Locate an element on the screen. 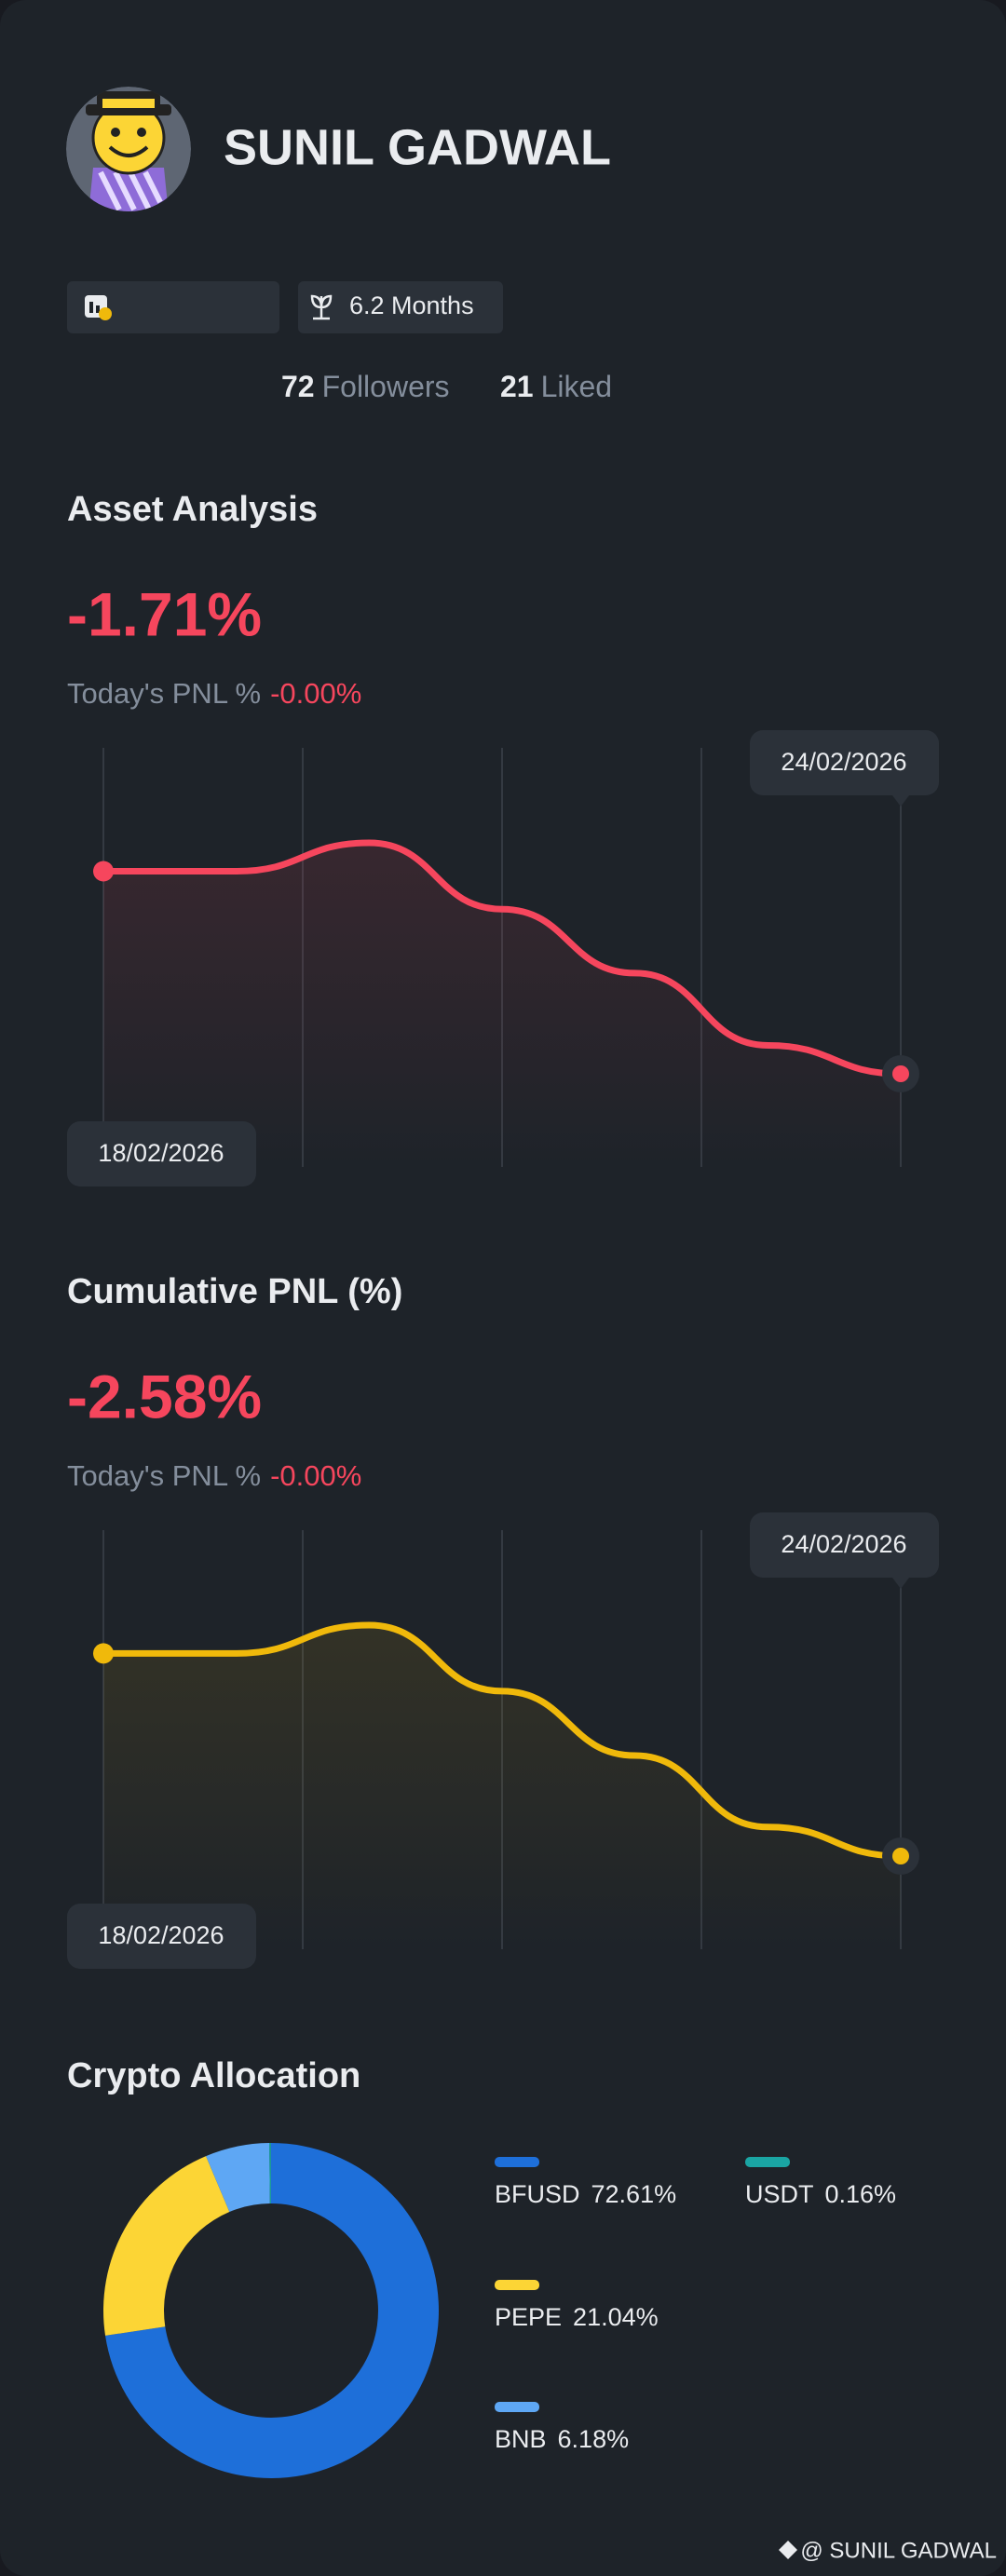 This screenshot has height=2576, width=1006. legend-name: BFUSD is located at coordinates (537, 2194).